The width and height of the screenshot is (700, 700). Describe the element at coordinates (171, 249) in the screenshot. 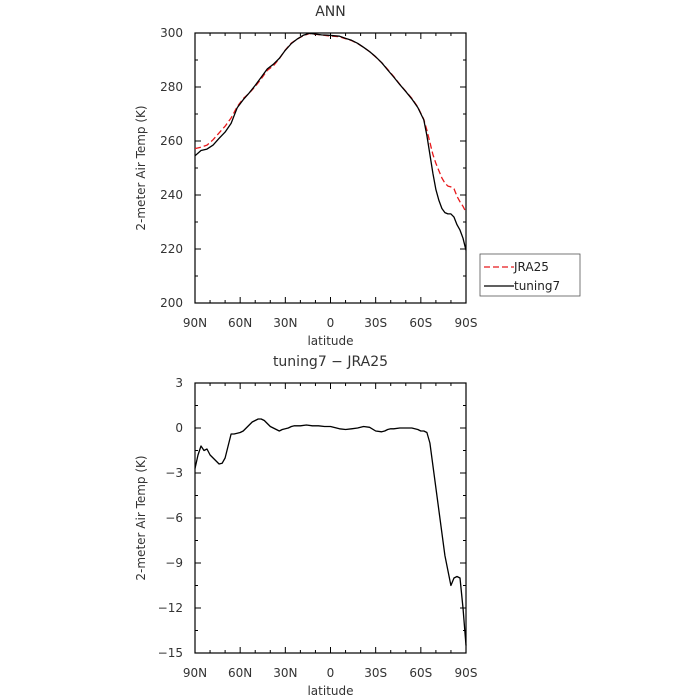

I see `y-tick-label: 220` at that location.